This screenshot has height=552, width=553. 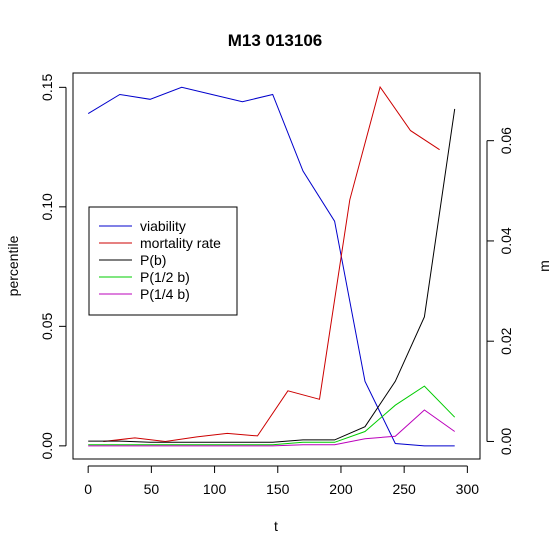 What do you see at coordinates (47, 206) in the screenshot?
I see `y-left-tick-label: 0.10` at bounding box center [47, 206].